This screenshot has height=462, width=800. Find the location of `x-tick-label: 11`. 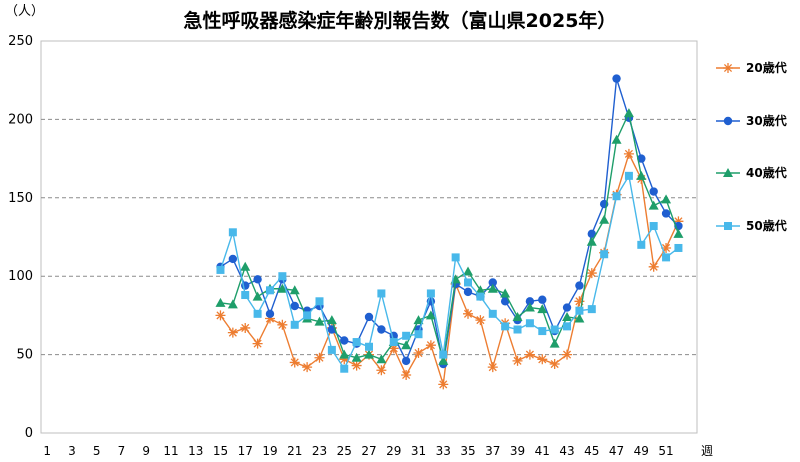

x-tick-label: 11 is located at coordinates (170, 451).